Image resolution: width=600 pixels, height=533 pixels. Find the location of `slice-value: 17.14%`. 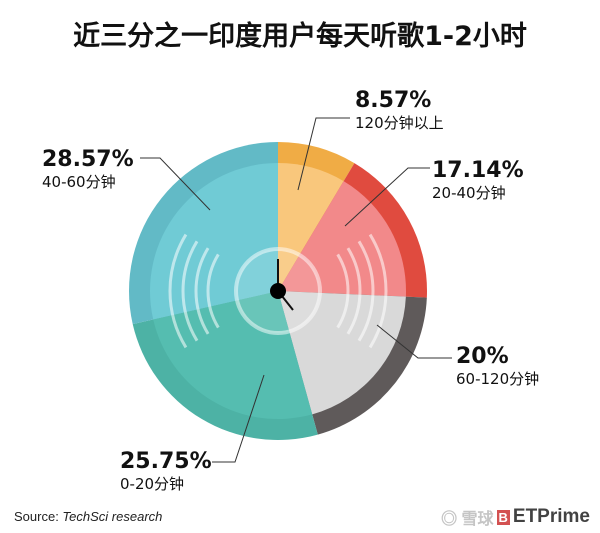

slice-value: 17.14% is located at coordinates (478, 170).